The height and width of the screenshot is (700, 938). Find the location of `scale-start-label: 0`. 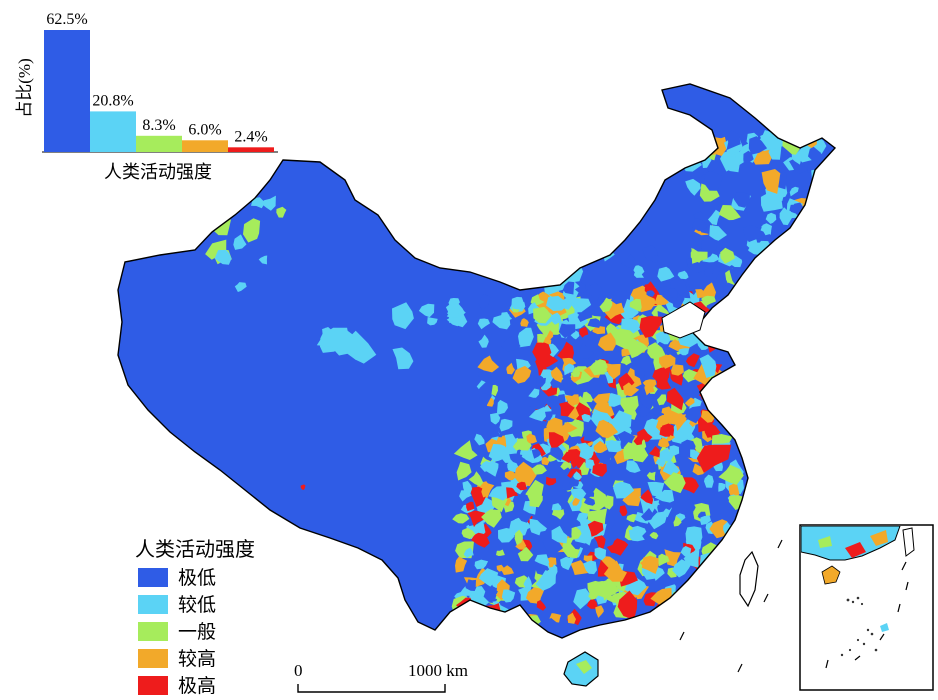

scale-start-label: 0 is located at coordinates (298, 670).